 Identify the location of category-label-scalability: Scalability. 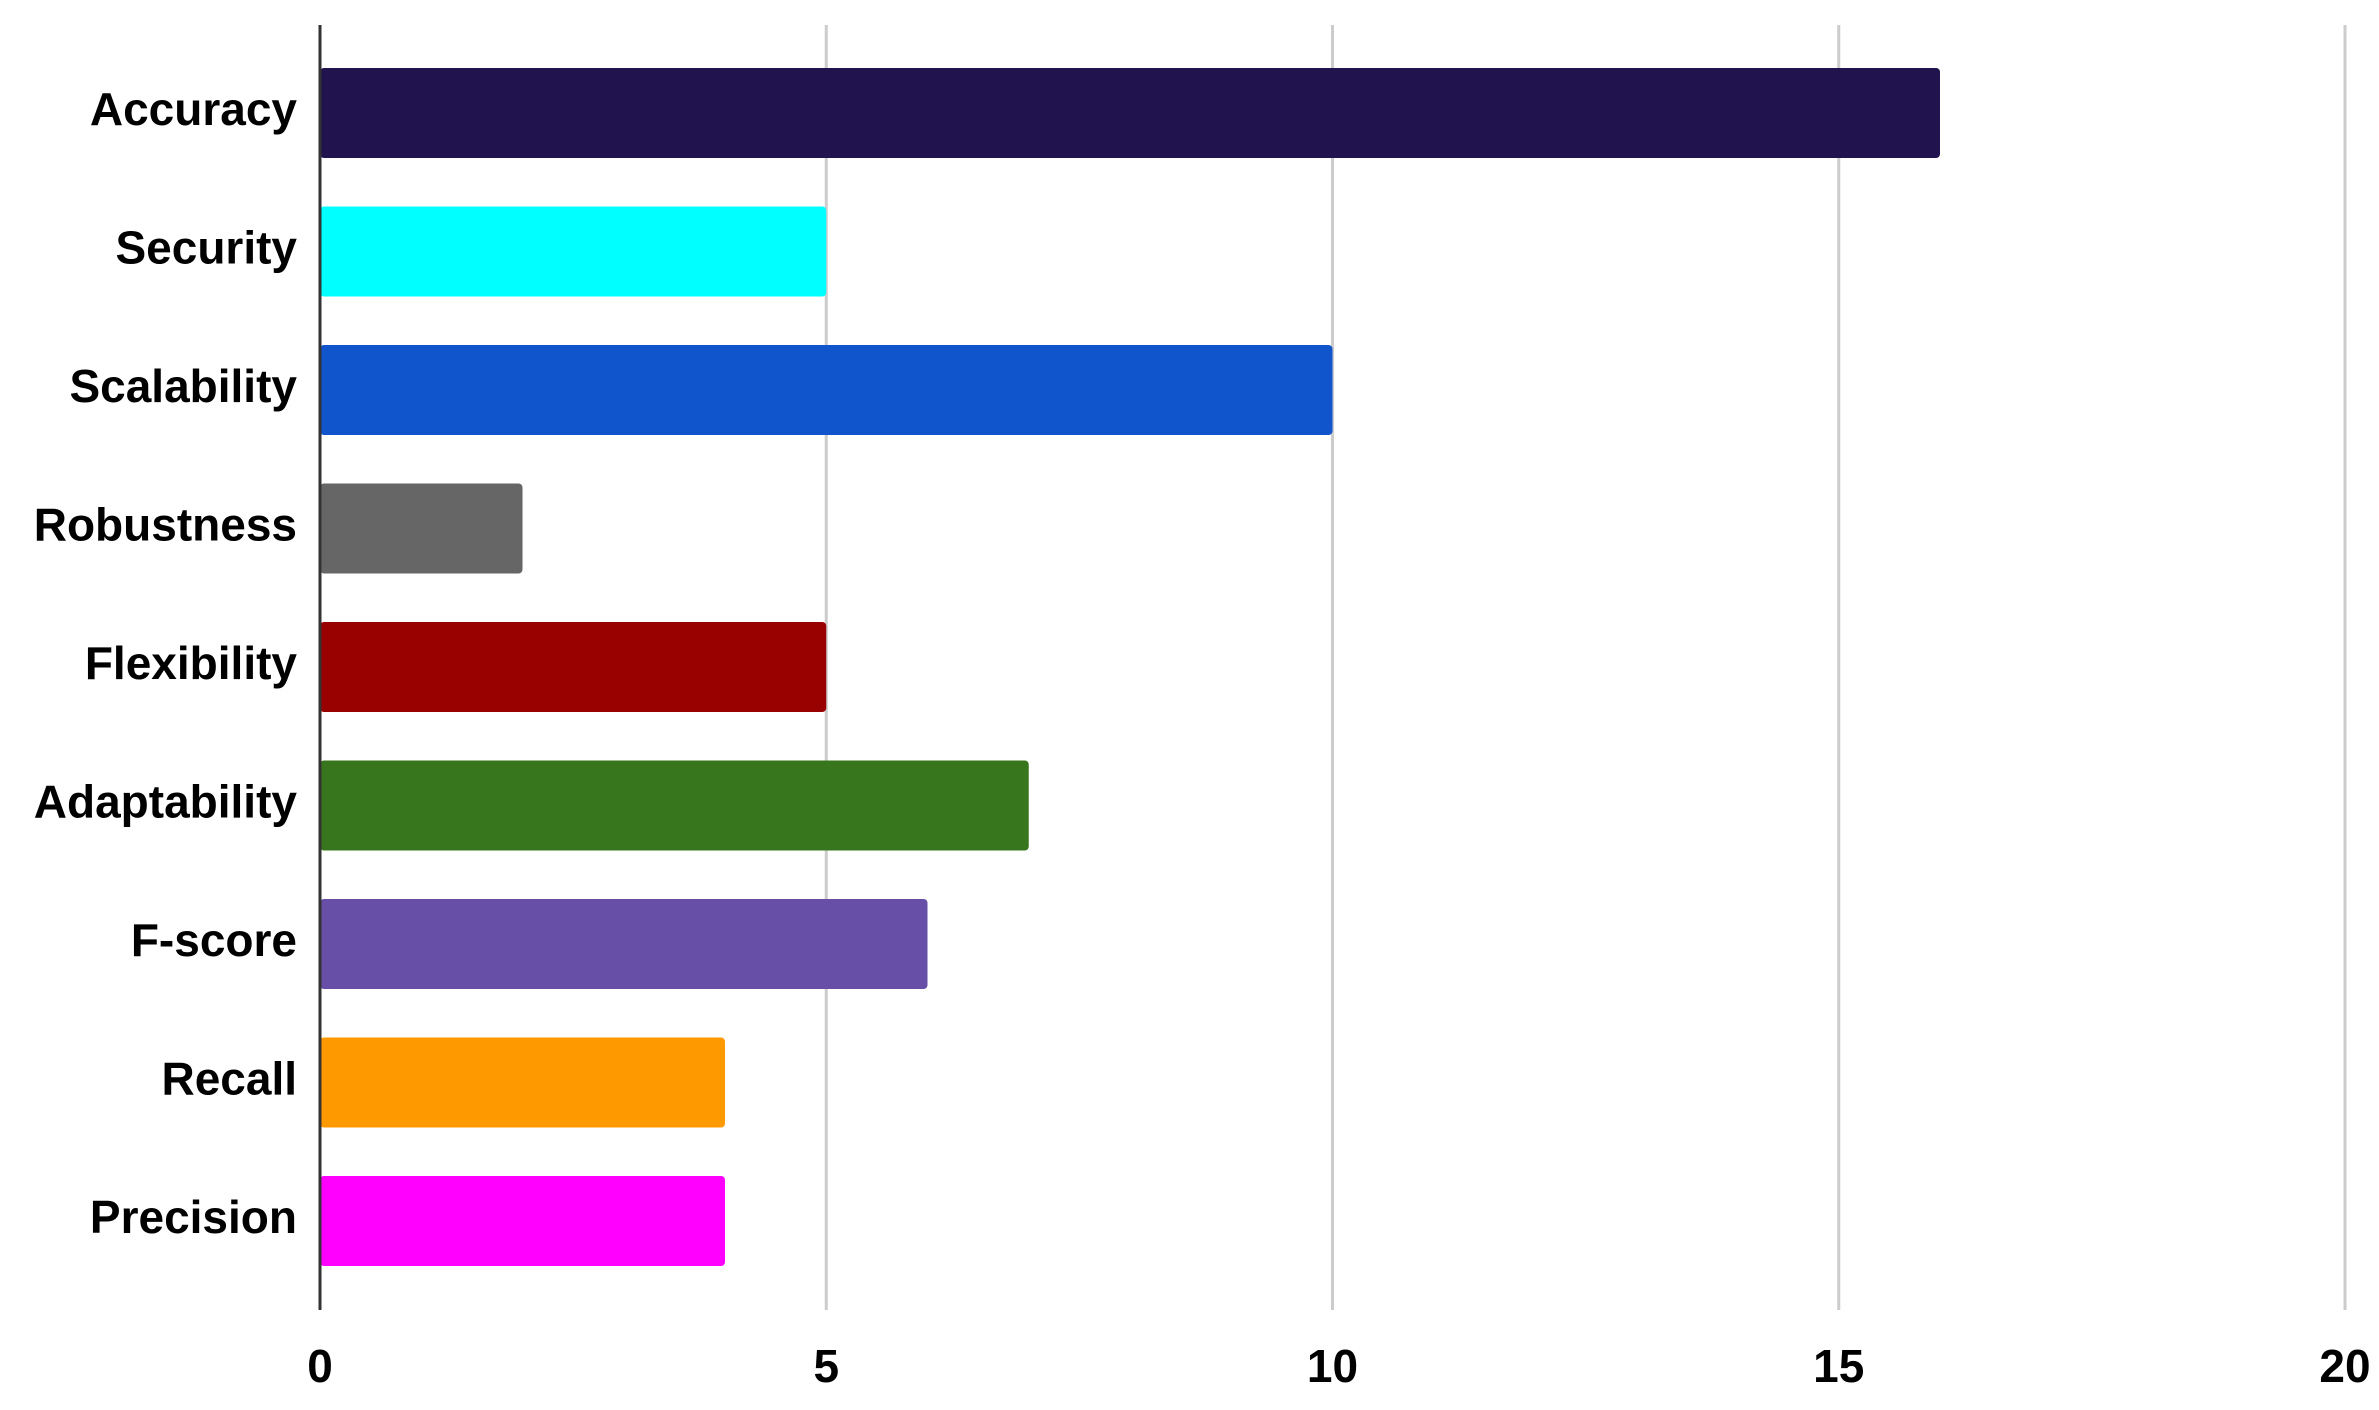
(183, 386).